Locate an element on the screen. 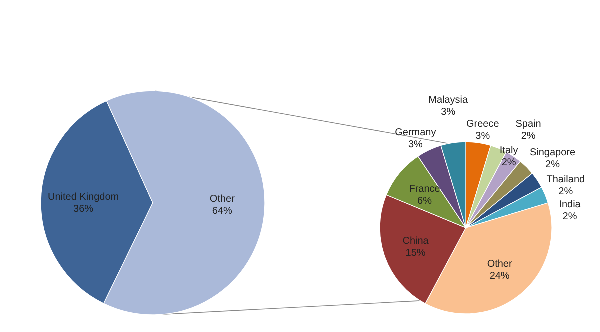 This screenshot has width=600, height=332. data-label: 64% is located at coordinates (222, 211).